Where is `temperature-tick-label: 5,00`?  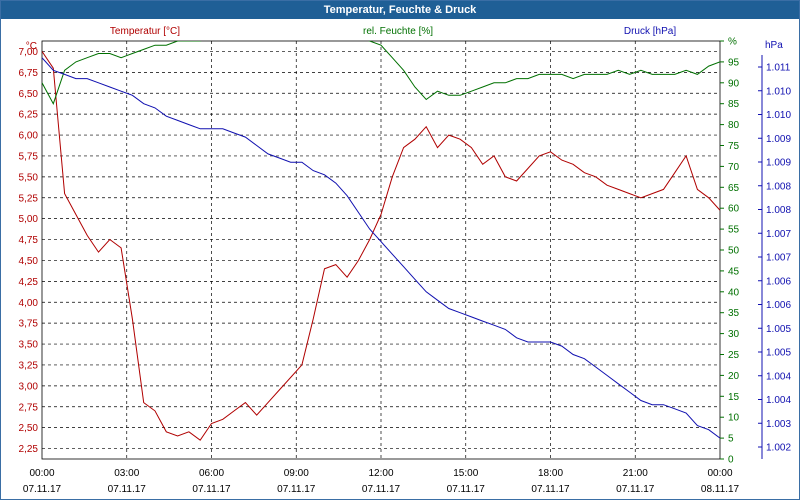 temperature-tick-label: 5,00 is located at coordinates (29, 219).